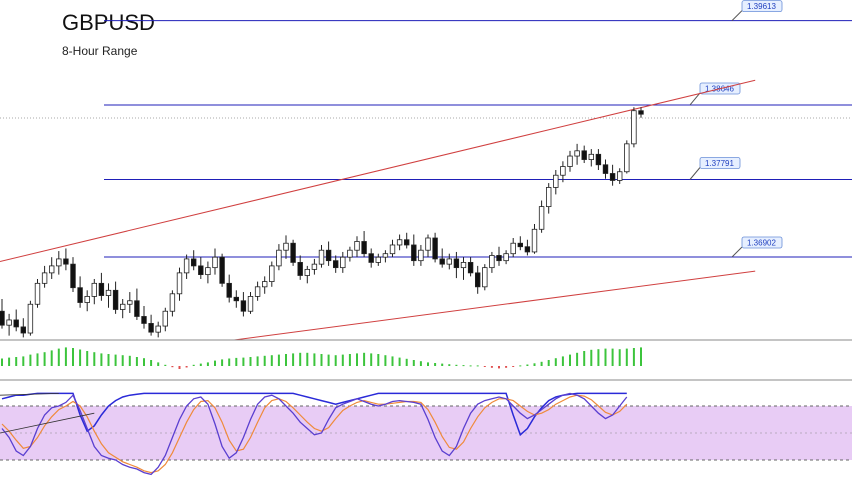 Image resolution: width=852 pixels, height=485 pixels. I want to click on level-tag-label: 1.37791, so click(719, 163).